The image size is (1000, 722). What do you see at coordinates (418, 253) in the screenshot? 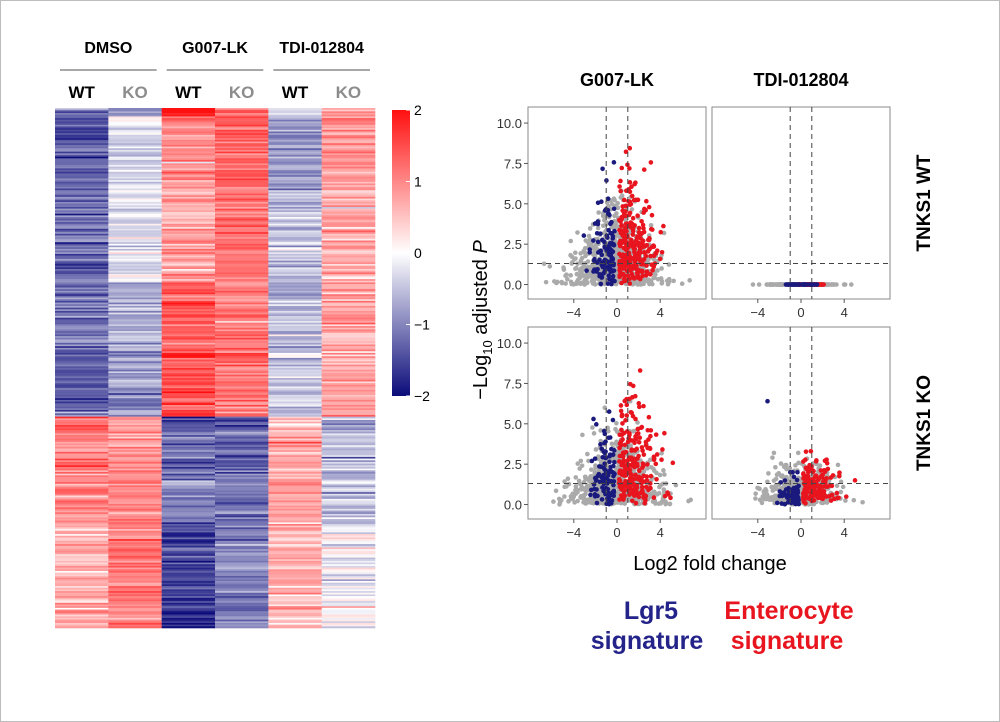
I see `colorbar-tick-label: 0` at bounding box center [418, 253].